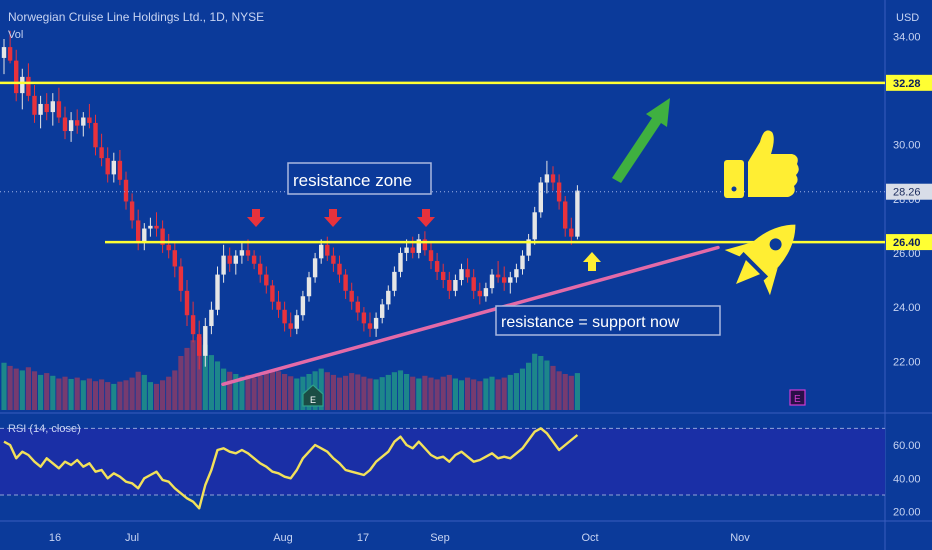 The height and width of the screenshot is (550, 932). What do you see at coordinates (641, 140) in the screenshot?
I see `green-arrow-icon` at bounding box center [641, 140].